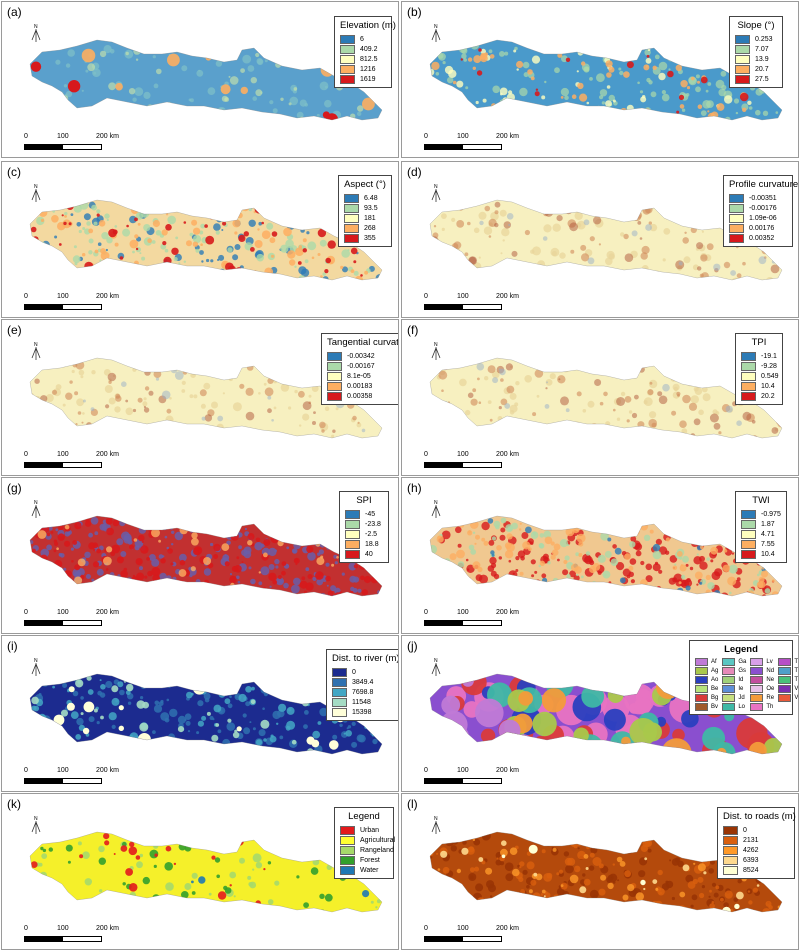 The height and width of the screenshot is (952, 800). Describe the element at coordinates (436, 187) in the screenshot. I see `svg-text: N` at that location.